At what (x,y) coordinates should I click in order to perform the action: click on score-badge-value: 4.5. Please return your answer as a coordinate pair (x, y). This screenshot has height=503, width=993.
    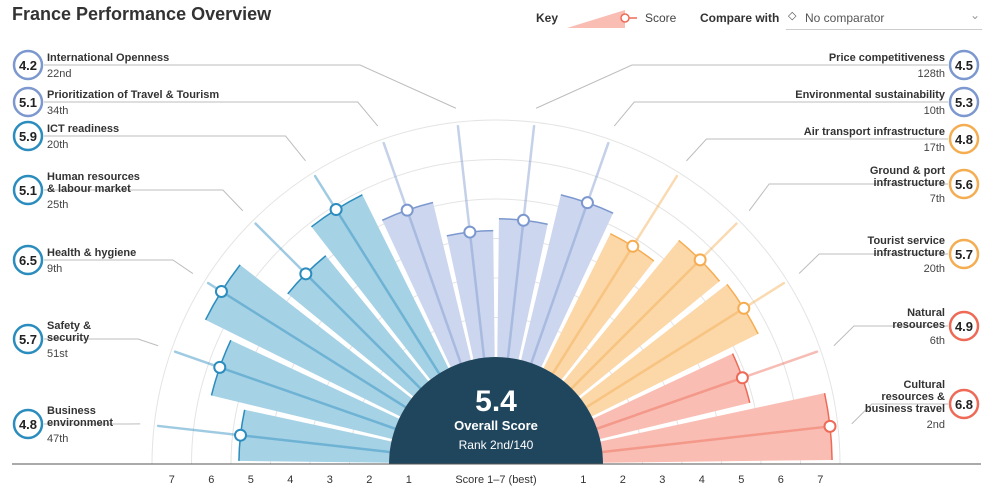
    Looking at the image, I should click on (964, 65).